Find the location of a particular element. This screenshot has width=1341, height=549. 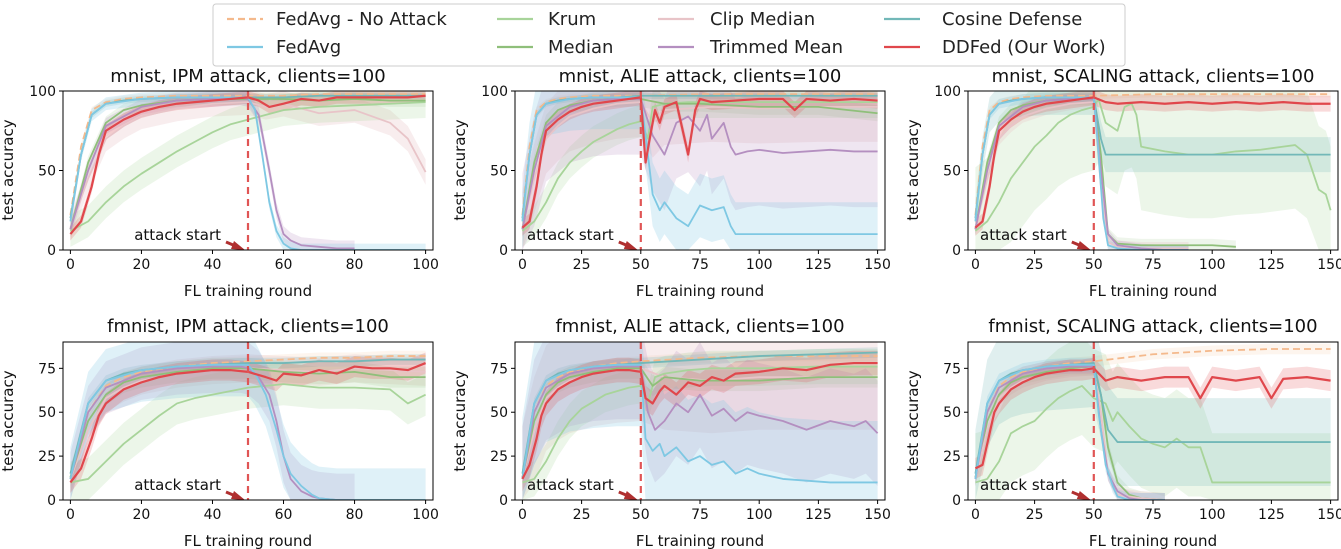

panel-title: fmnist, SCALING attack, clients=100 is located at coordinates (1152, 326).